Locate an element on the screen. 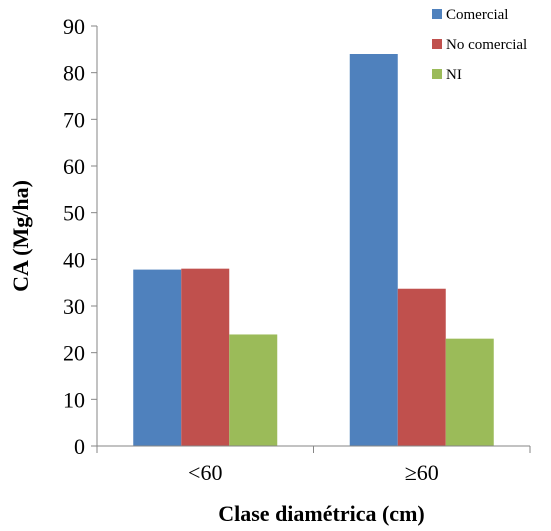 This screenshot has width=551, height=531. x-ticks: <60 ≥60 is located at coordinates (313, 465).